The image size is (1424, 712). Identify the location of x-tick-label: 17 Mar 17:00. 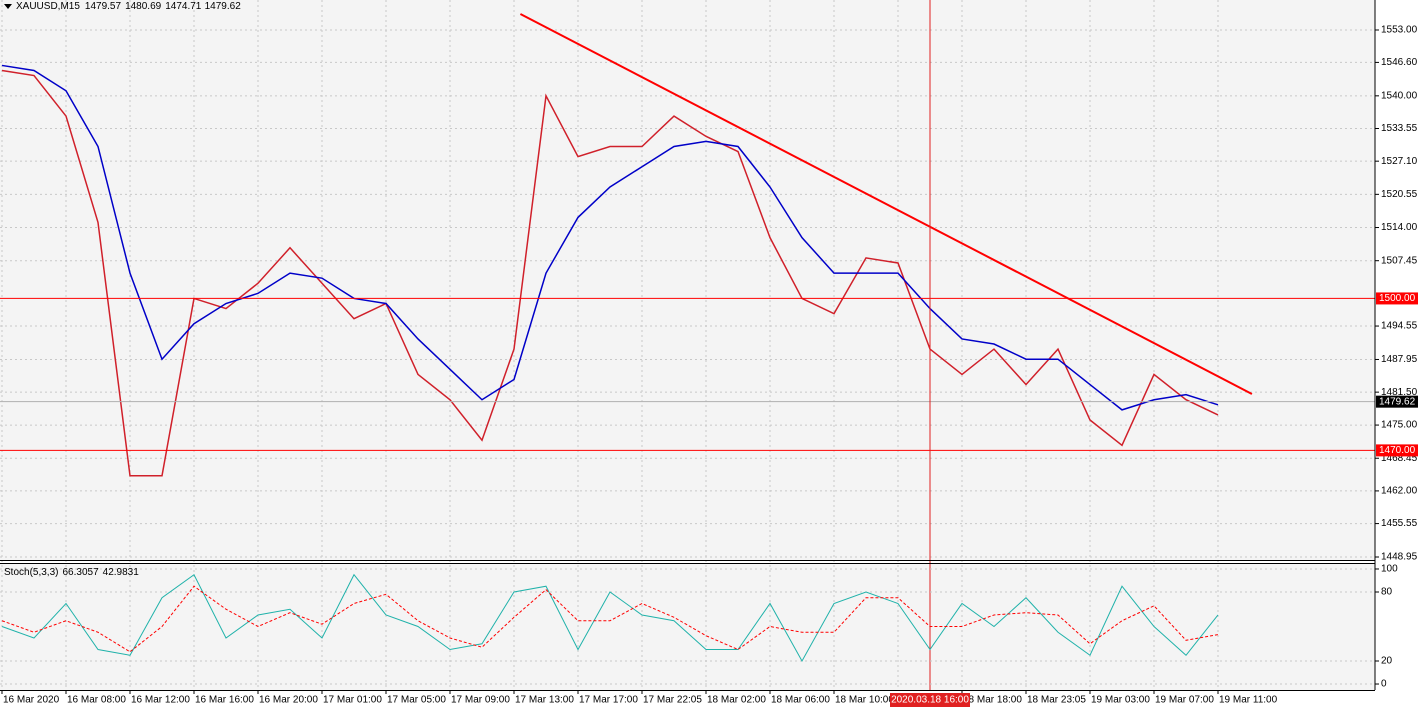
(608, 700).